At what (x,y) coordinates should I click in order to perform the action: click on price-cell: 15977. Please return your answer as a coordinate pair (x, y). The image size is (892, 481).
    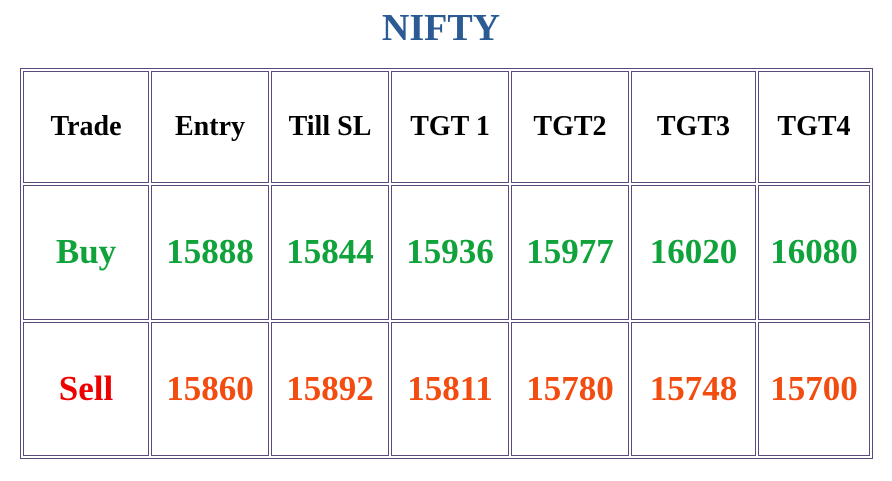
    Looking at the image, I should click on (570, 252).